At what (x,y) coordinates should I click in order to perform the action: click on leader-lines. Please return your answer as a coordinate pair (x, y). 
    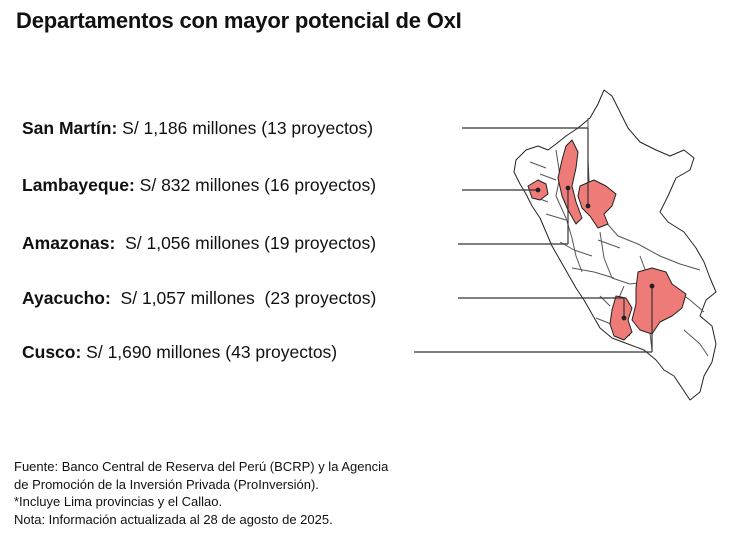
    Looking at the image, I should click on (533, 240).